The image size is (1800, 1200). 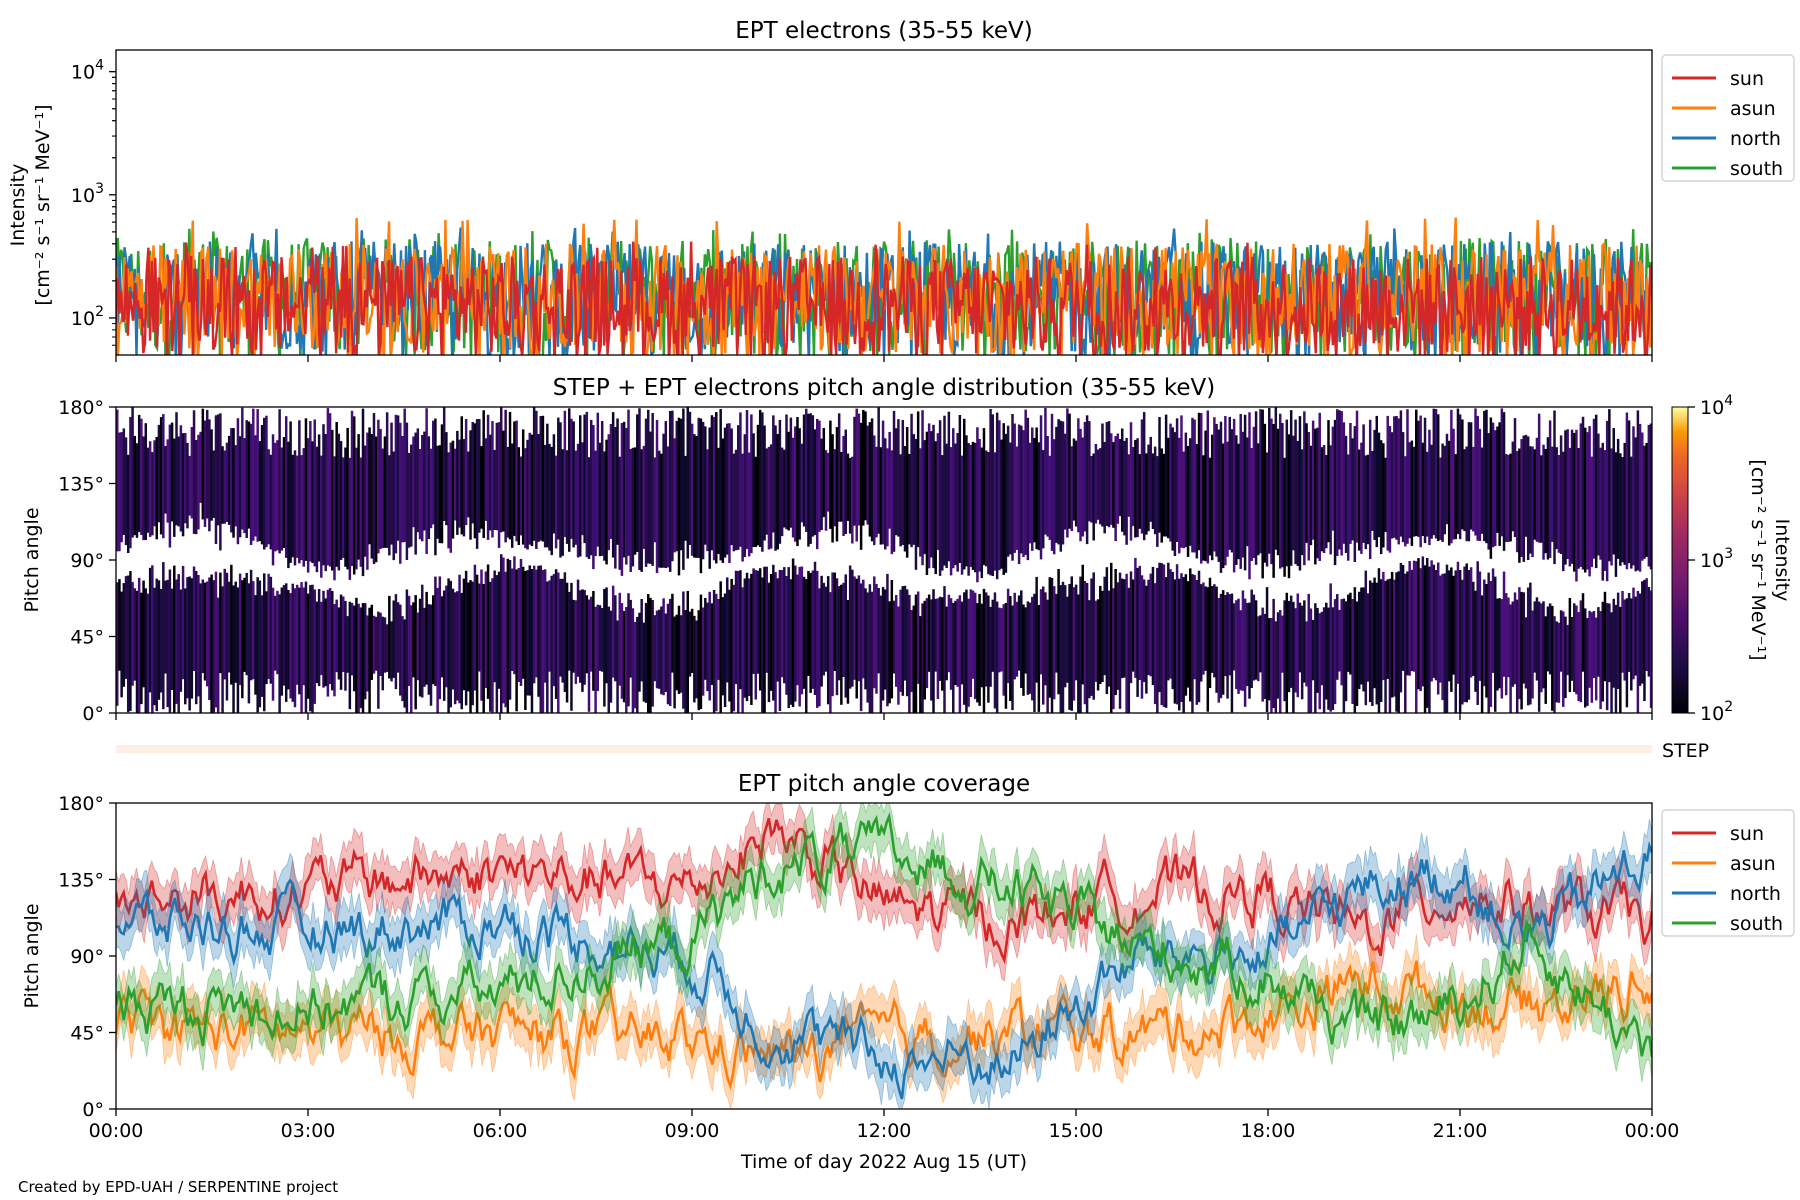 I want to click on legend-label-asun: asun, so click(x=1753, y=109).